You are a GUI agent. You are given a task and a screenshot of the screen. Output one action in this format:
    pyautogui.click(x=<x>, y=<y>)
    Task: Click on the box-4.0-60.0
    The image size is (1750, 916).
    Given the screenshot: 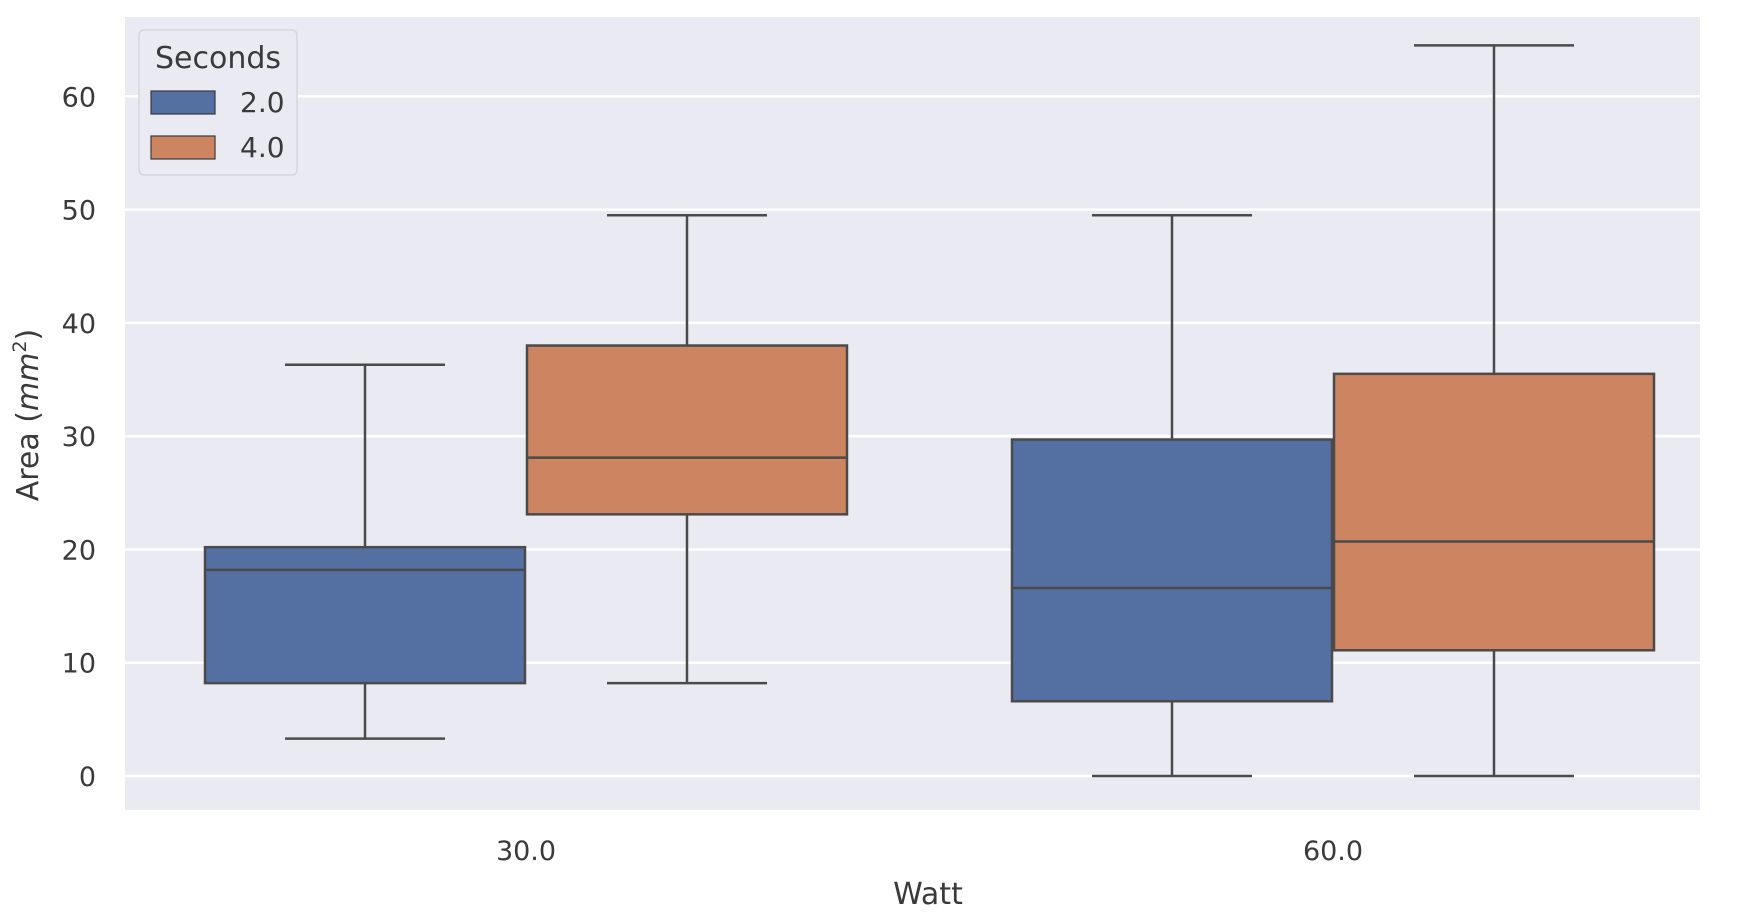 What is the action you would take?
    pyautogui.click(x=1494, y=411)
    